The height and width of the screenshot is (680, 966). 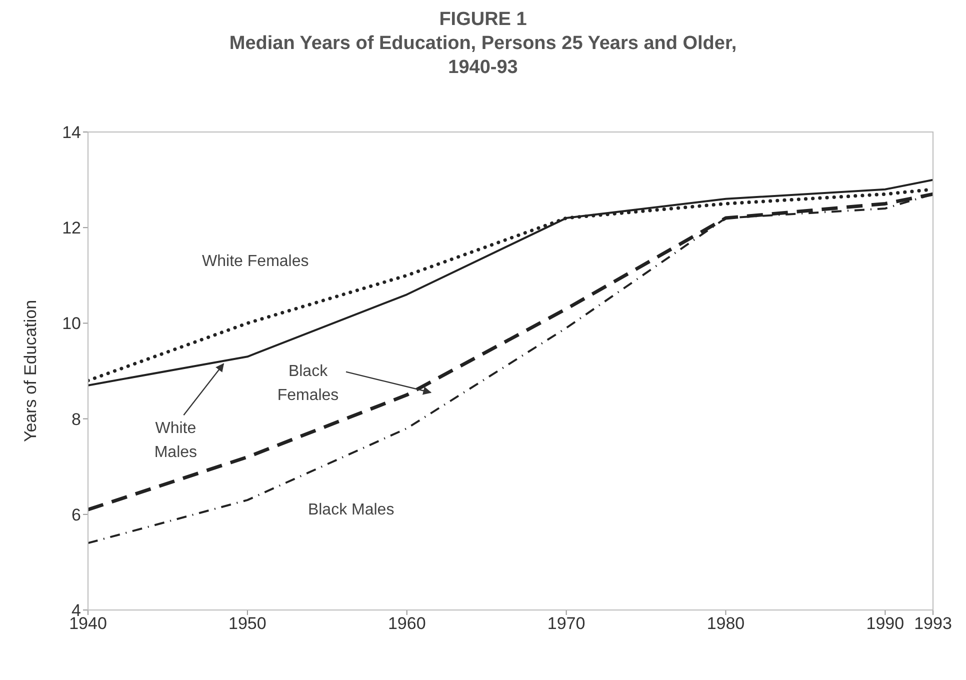 I want to click on y-axis-title: Years of Education, so click(x=30, y=371).